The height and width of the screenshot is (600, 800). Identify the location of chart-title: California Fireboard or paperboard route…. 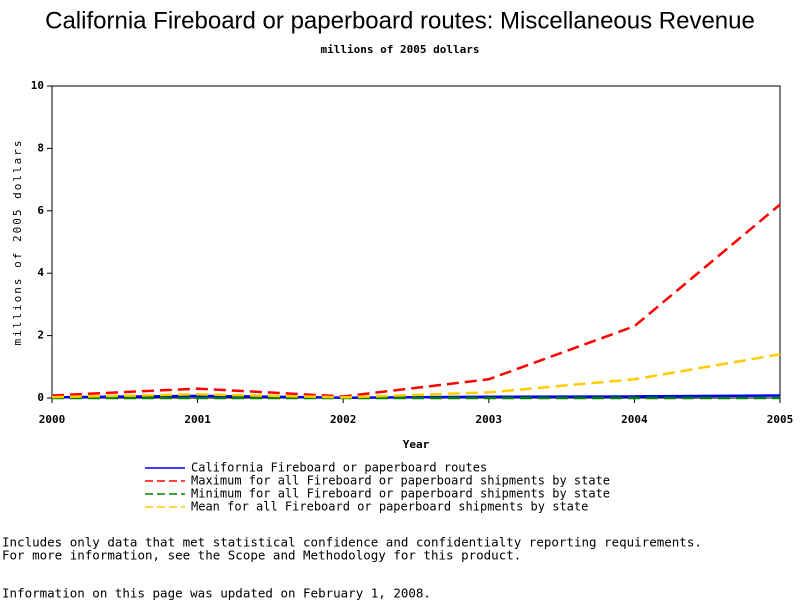
(400, 20).